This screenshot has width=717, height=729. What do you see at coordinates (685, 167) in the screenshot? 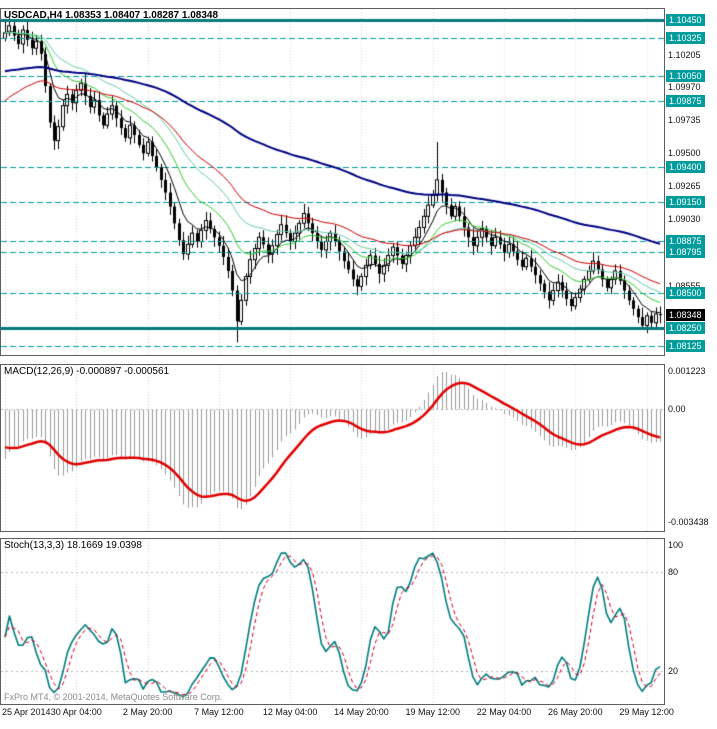
I see `price-level-badge: 1.09400` at bounding box center [685, 167].